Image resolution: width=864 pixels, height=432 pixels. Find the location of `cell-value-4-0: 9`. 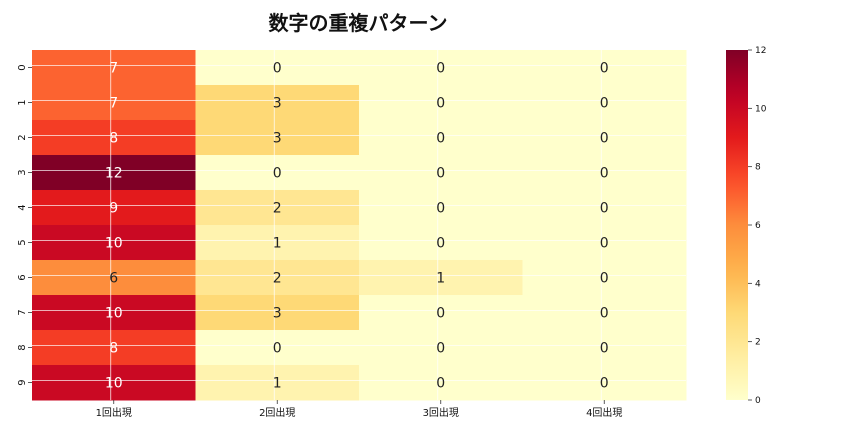

cell-value-4-0: 9 is located at coordinates (113, 209).